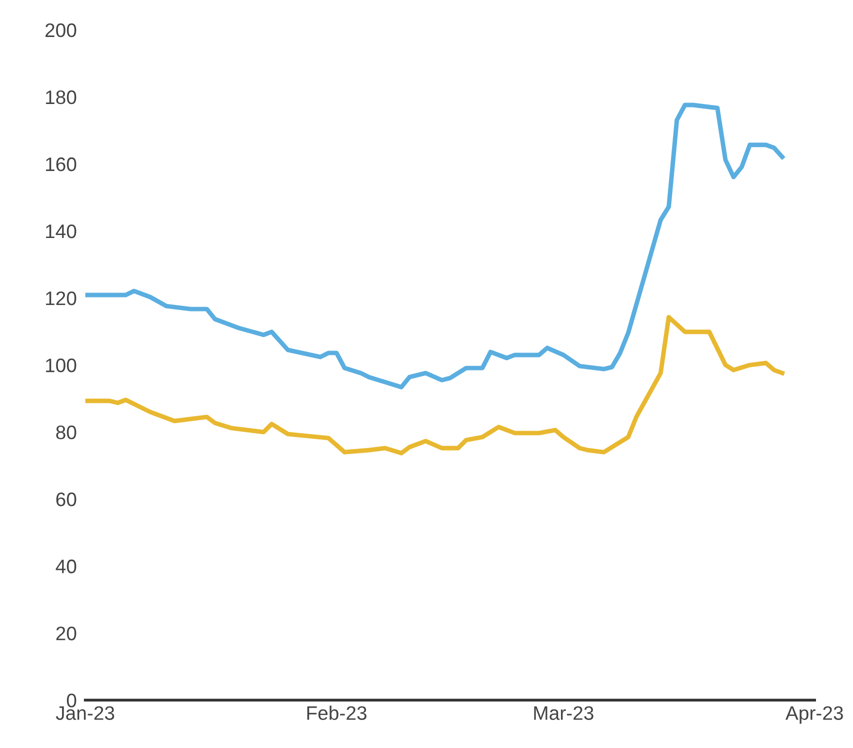 This screenshot has height=748, width=853. What do you see at coordinates (336, 713) in the screenshot?
I see `x-tick-label: Feb-23` at bounding box center [336, 713].